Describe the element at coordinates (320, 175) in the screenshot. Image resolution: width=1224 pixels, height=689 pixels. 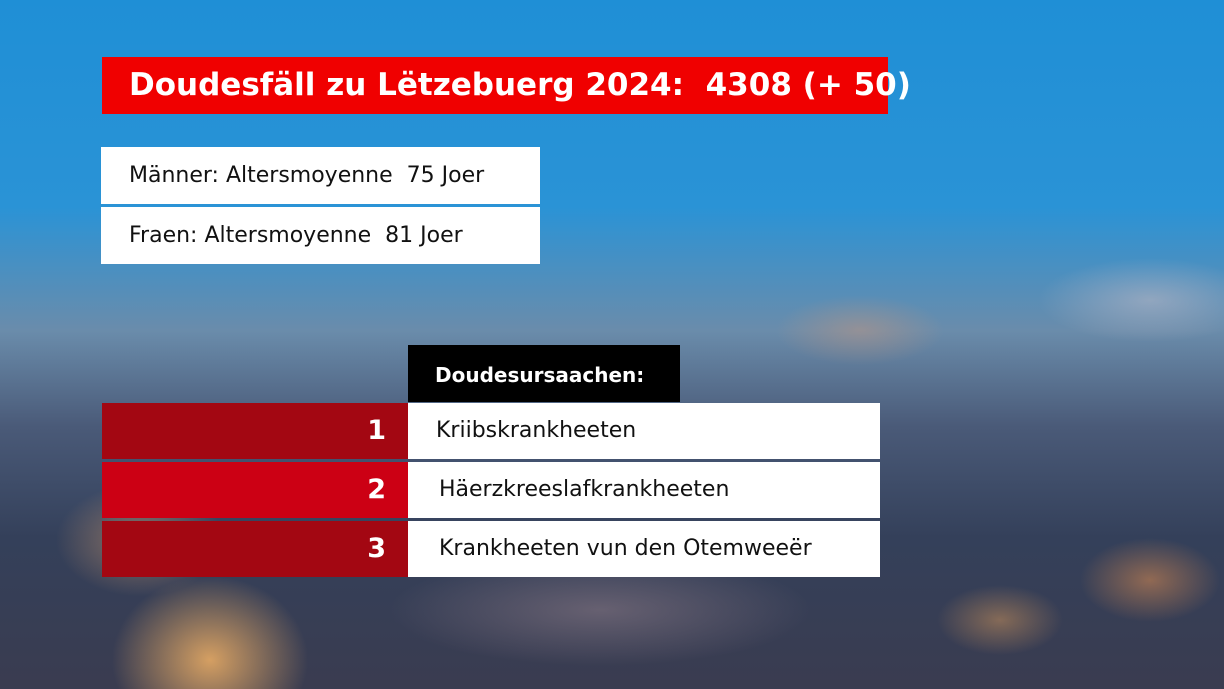
I see `men-average-age: Männer: Altersmoyenne 75 Joer` at that location.